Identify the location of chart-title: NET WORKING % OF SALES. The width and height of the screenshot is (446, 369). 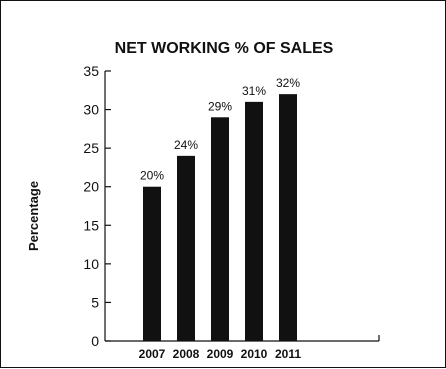
(224, 48).